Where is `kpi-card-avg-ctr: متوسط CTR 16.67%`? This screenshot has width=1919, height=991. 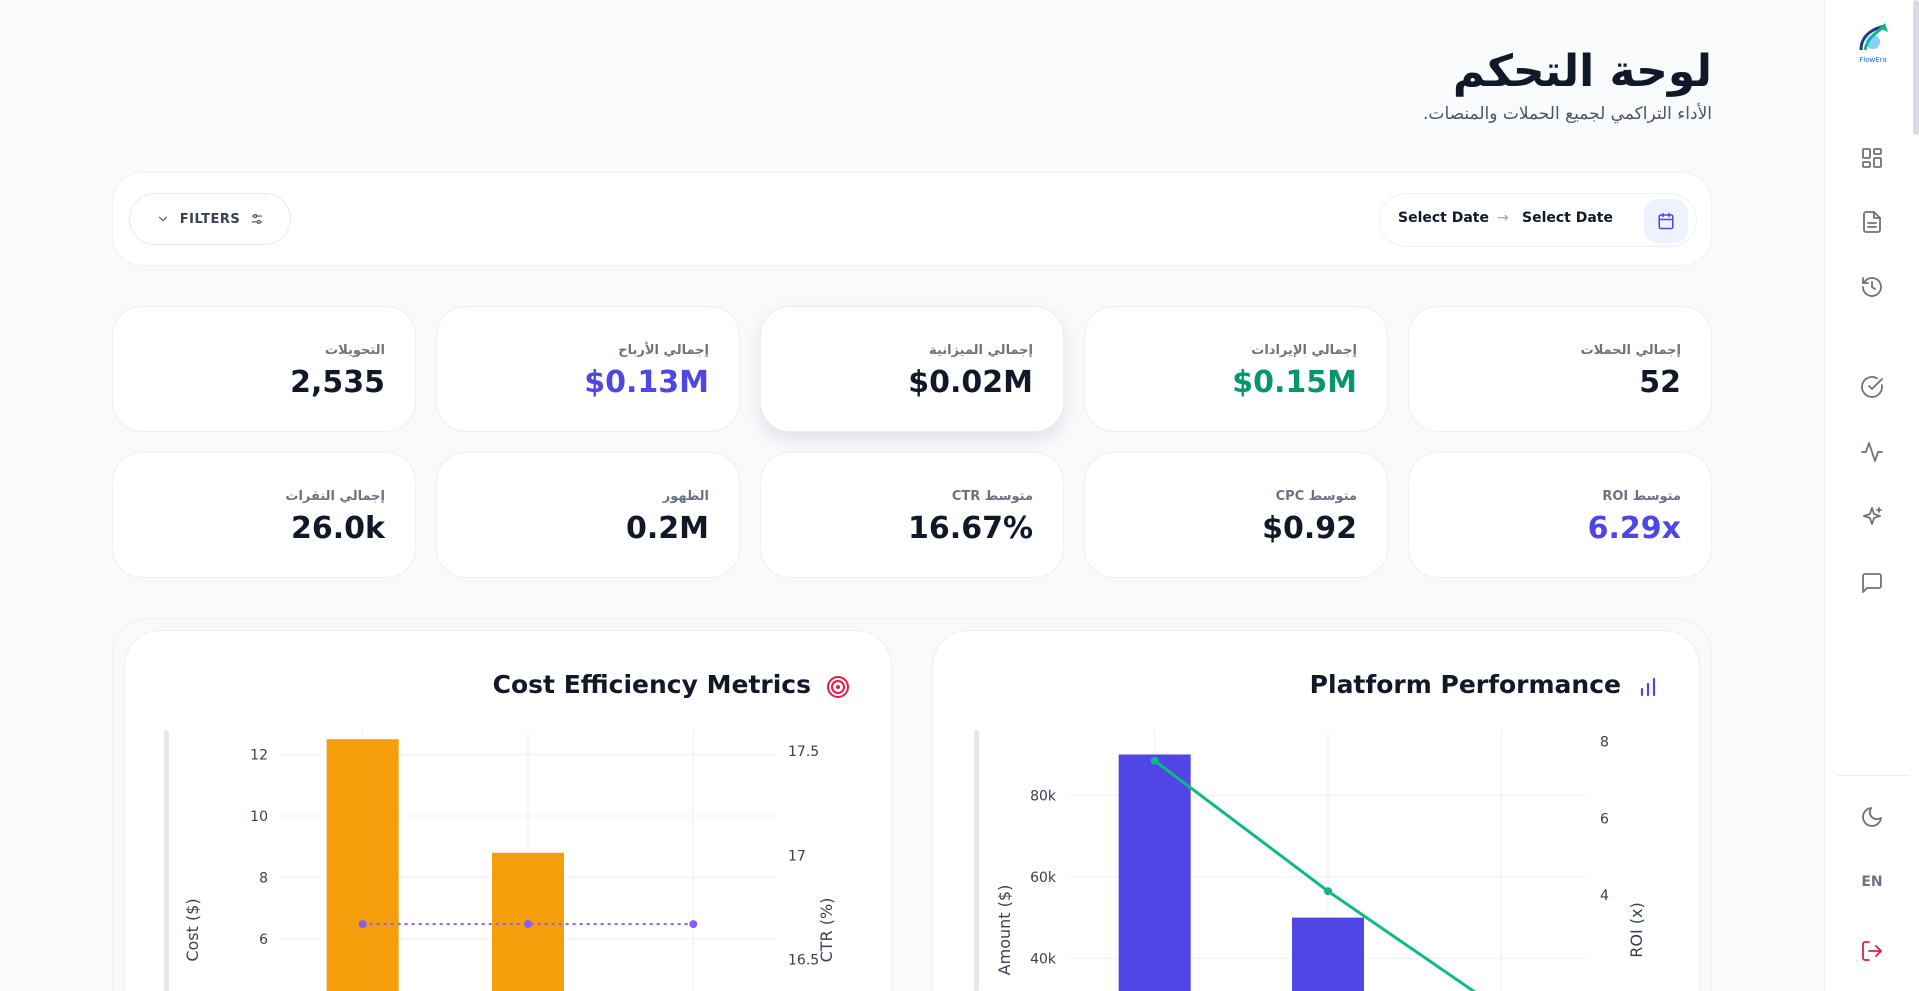 kpi-card-avg-ctr: متوسط CTR 16.67% is located at coordinates (912, 515).